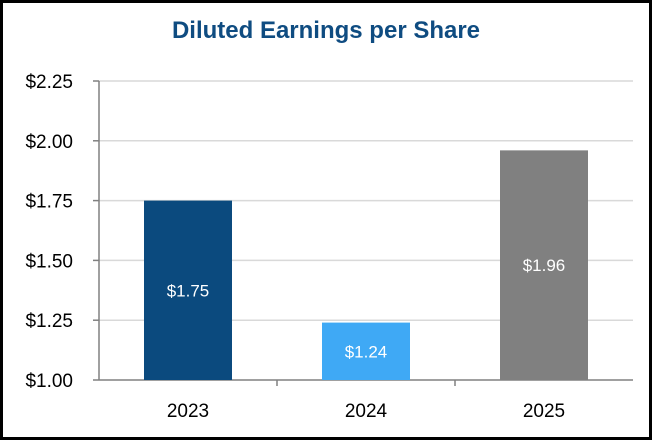  I want to click on bar-value-label: $1.96, so click(544, 265).